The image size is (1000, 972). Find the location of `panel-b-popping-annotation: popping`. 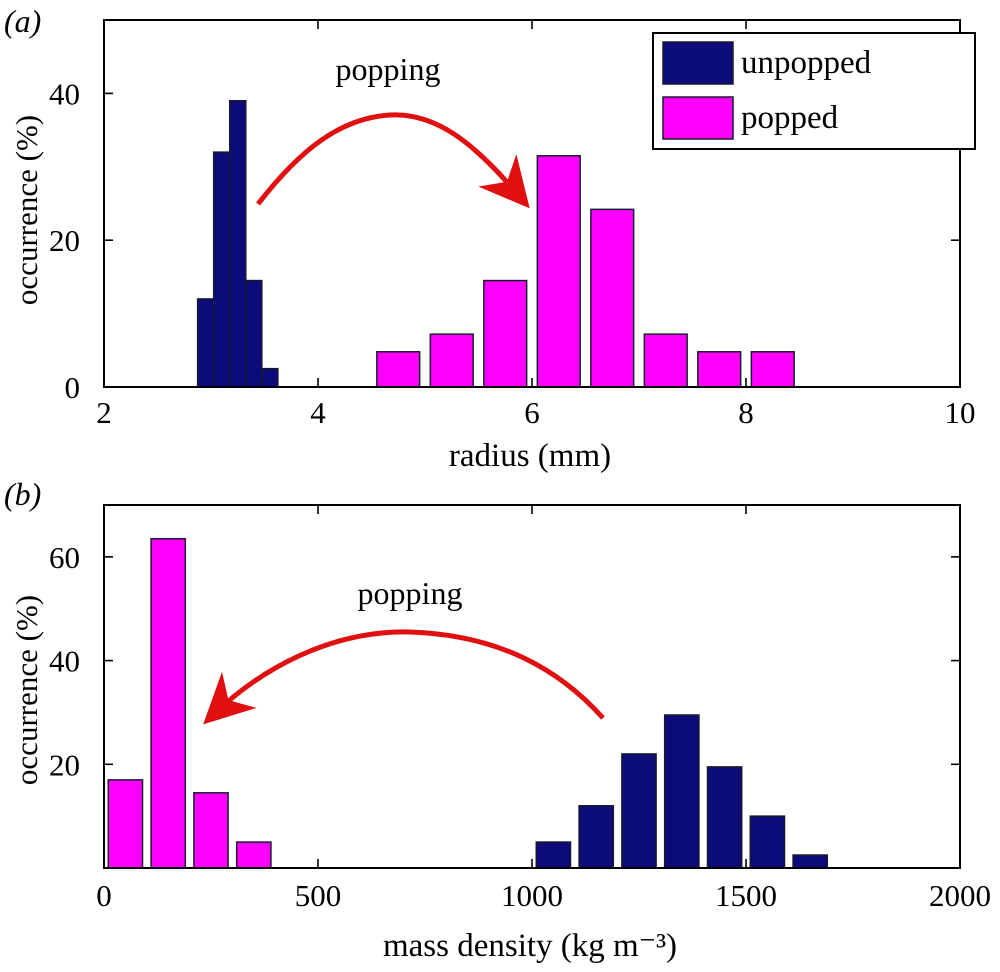

panel-b-popping-annotation: popping is located at coordinates (410, 593).